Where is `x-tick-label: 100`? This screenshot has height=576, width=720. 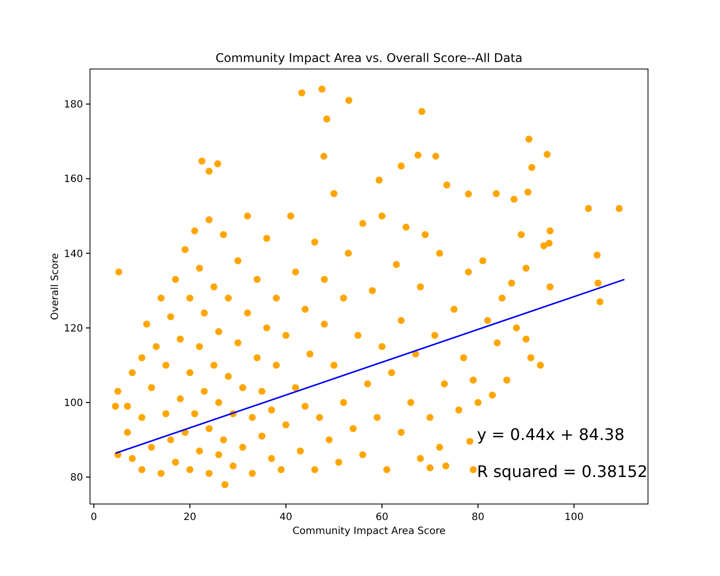
x-tick-label: 100 is located at coordinates (574, 517).